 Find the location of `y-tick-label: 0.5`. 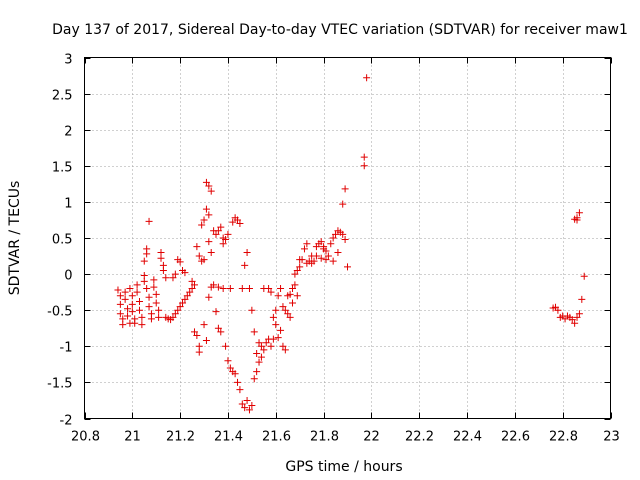

y-tick-label: 0.5 is located at coordinates (62, 240).